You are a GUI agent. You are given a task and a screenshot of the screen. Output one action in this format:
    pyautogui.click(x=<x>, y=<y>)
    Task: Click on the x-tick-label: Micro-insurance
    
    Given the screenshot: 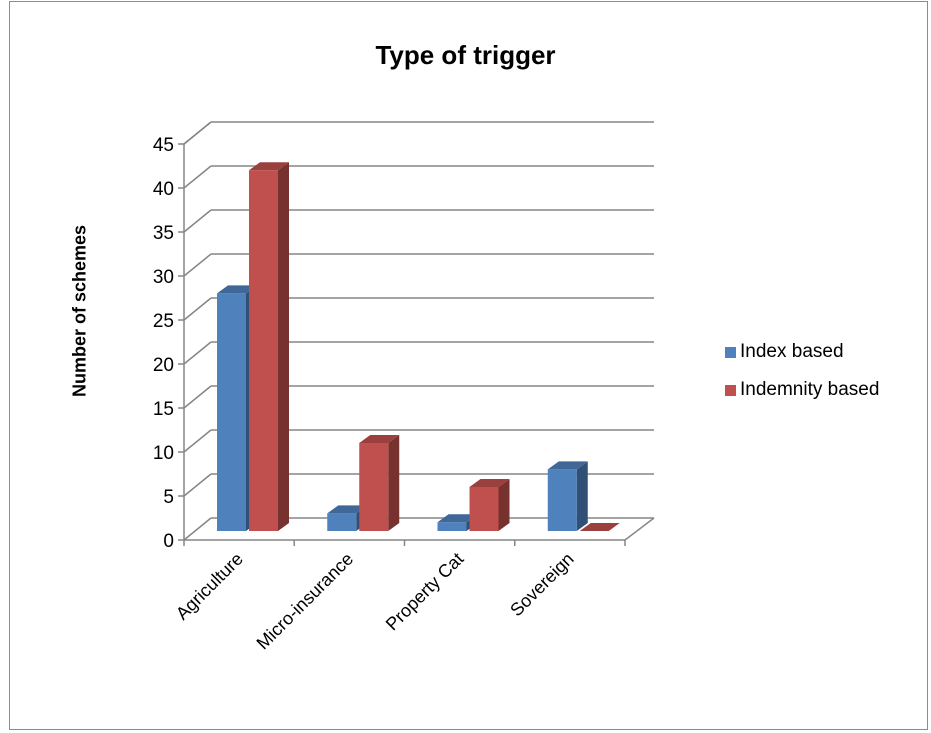 What is the action you would take?
    pyautogui.click(x=305, y=601)
    